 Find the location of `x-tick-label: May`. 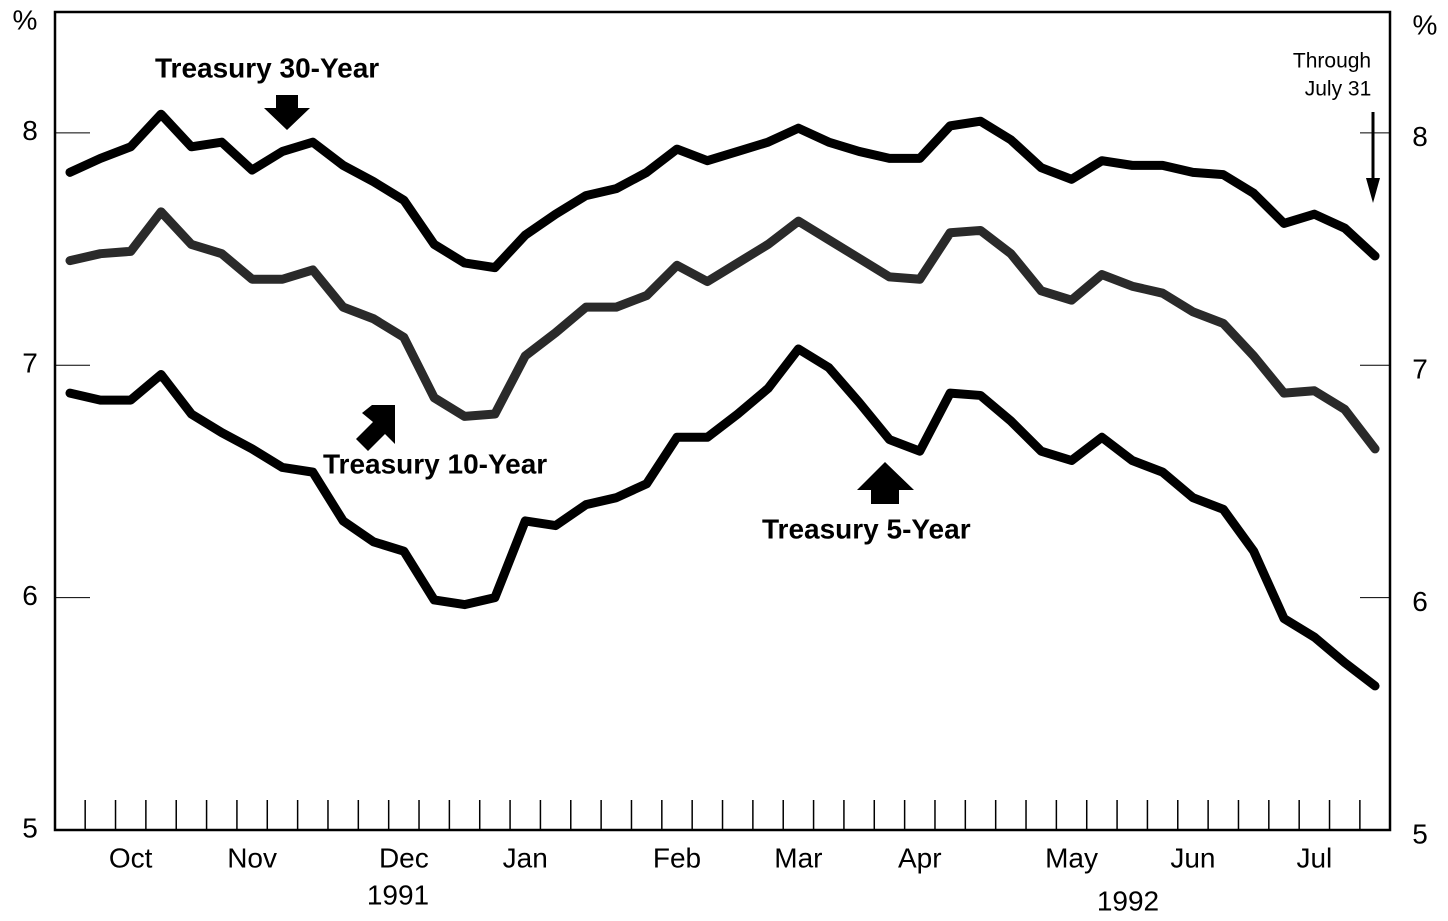

x-tick-label: May is located at coordinates (1071, 857).